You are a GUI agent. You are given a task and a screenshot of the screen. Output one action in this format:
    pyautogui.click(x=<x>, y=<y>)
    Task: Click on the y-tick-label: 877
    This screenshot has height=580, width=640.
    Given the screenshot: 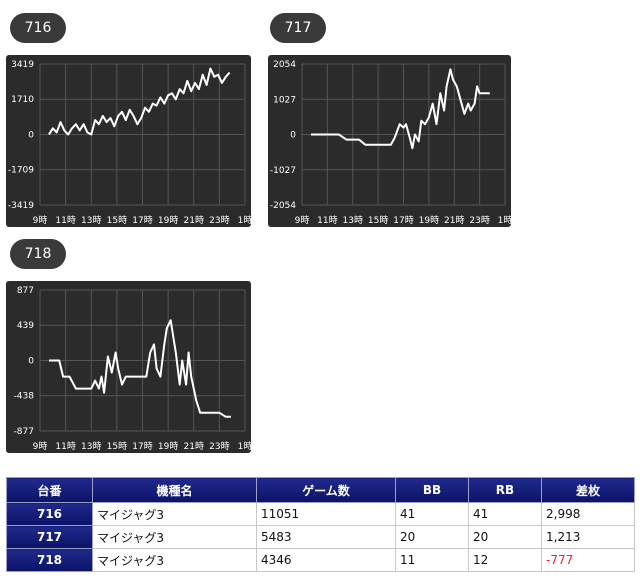 What is the action you would take?
    pyautogui.click(x=25, y=291)
    